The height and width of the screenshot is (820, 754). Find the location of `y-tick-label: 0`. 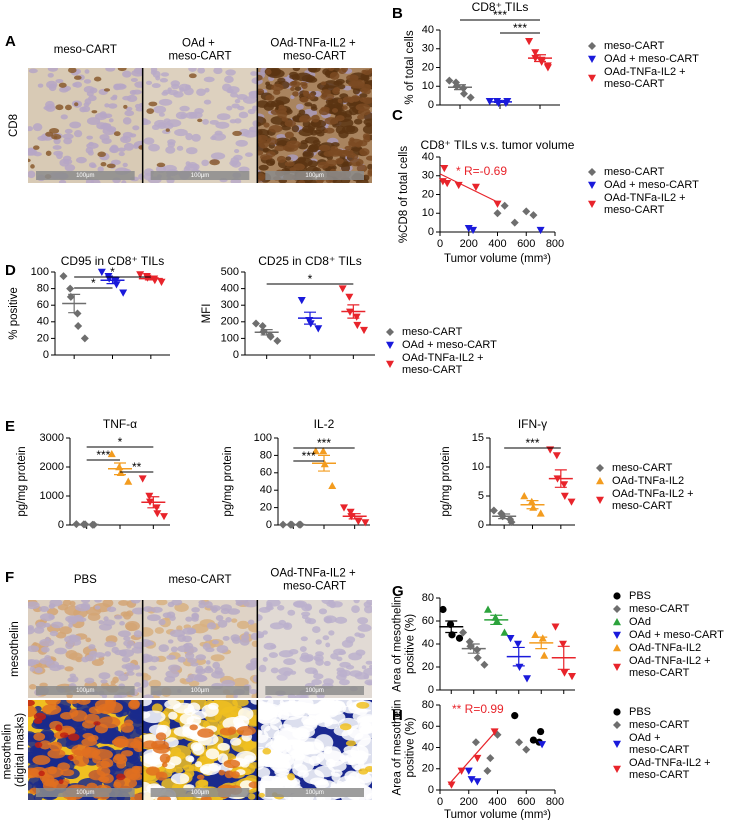

y-tick-label: 0 is located at coordinates (61, 525).